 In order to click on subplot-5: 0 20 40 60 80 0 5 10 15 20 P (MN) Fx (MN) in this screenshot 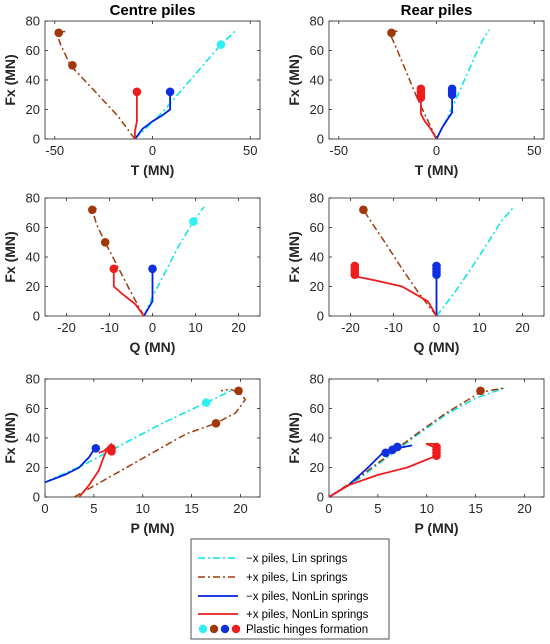, I will do `click(131, 454)`.